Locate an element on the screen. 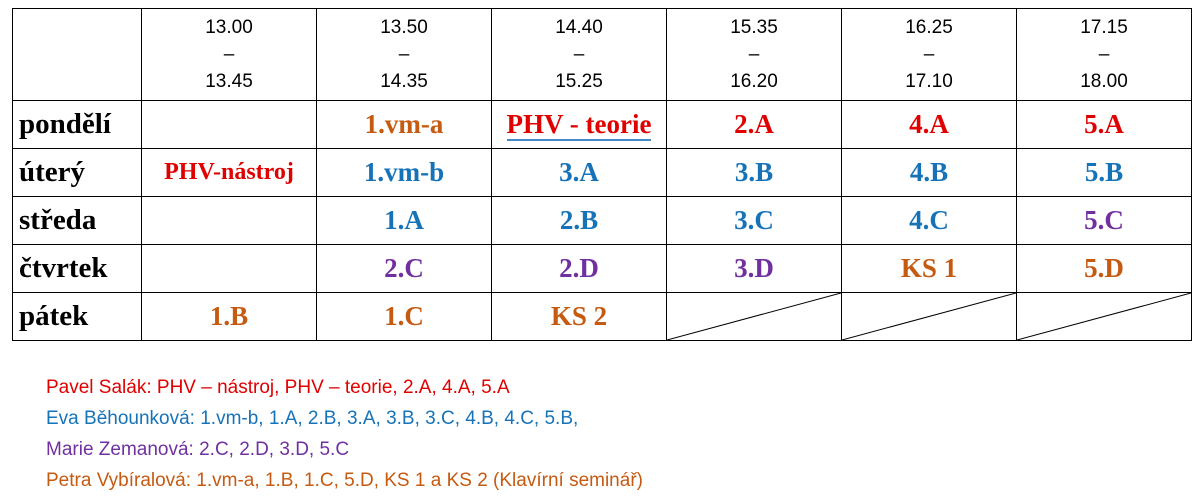  lesson-label: 2.C is located at coordinates (404, 268).